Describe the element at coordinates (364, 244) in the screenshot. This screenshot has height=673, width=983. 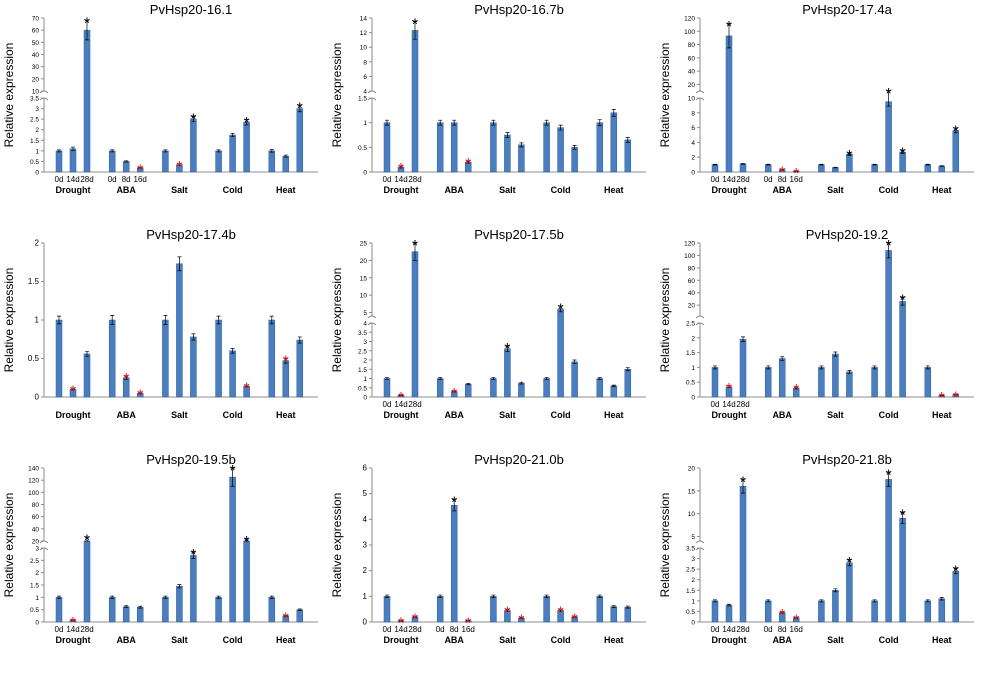
I see `y-tick-label: 25` at that location.